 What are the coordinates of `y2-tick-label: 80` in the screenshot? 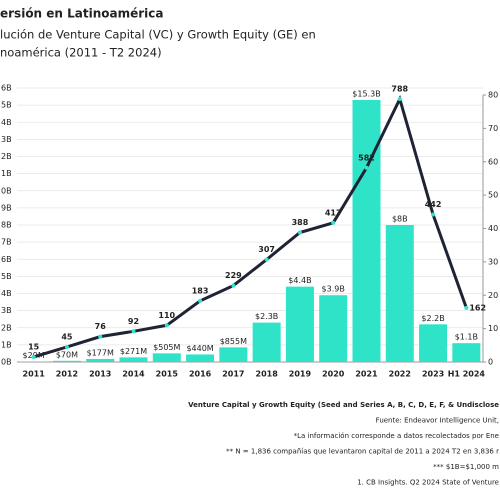 It's located at (493, 95).